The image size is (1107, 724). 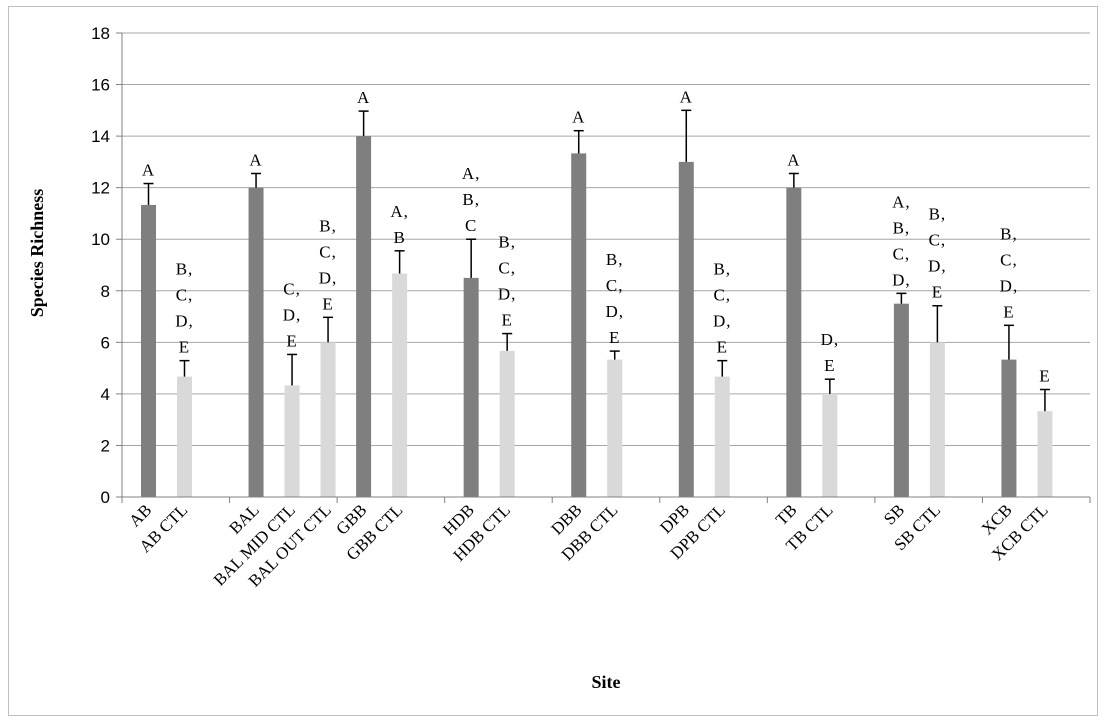 I want to click on y-axis-title: Species Richness, so click(x=37, y=253).